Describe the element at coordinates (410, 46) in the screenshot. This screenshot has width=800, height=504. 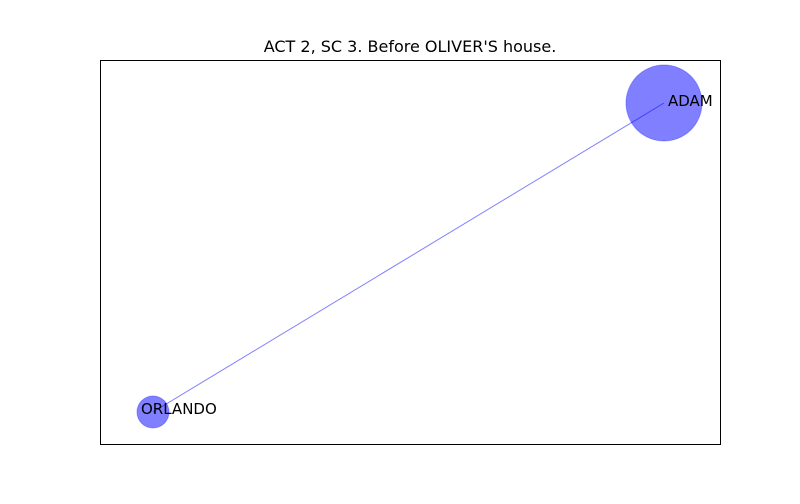
I see `graph-title: ACT 2, SC 3. Before OLIVER'S house.` at that location.